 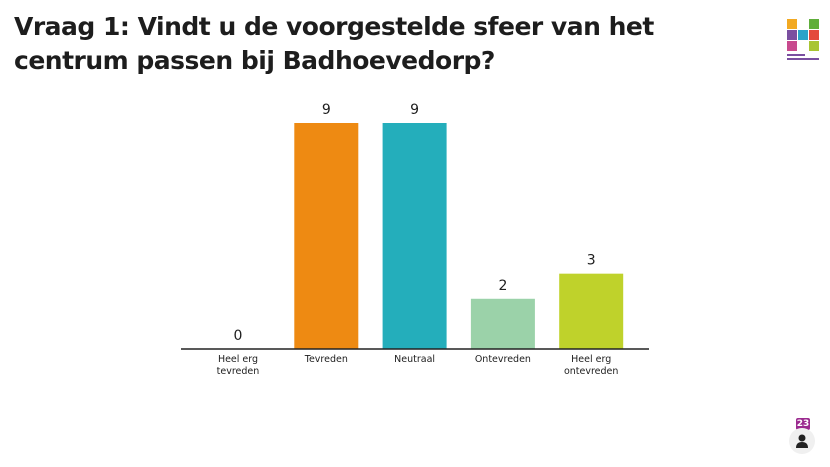 What do you see at coordinates (591, 371) in the screenshot?
I see `category-label: ontevreden` at bounding box center [591, 371].